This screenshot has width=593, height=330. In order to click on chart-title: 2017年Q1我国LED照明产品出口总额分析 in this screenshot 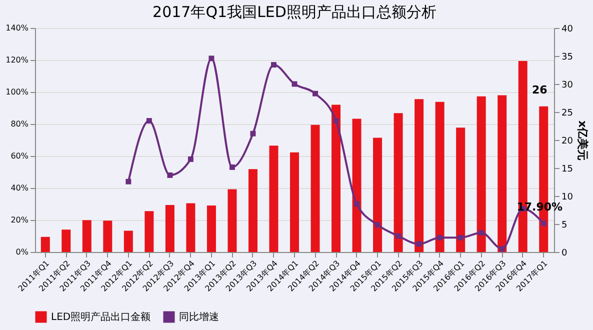, I will do `click(294, 12)`.